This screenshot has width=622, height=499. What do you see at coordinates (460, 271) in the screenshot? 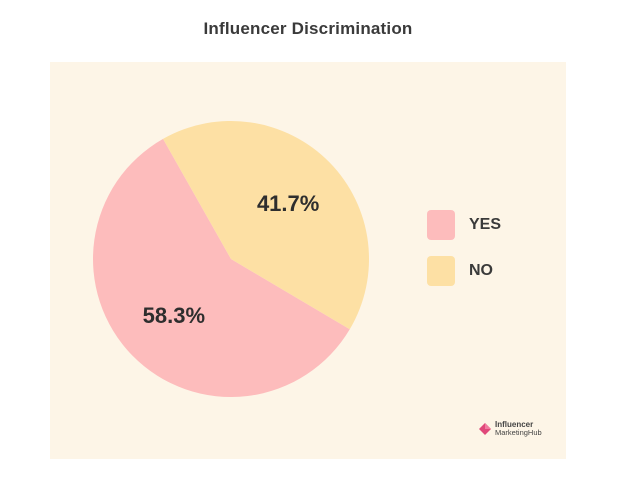
I see `legend-item-no: NO` at bounding box center [460, 271].